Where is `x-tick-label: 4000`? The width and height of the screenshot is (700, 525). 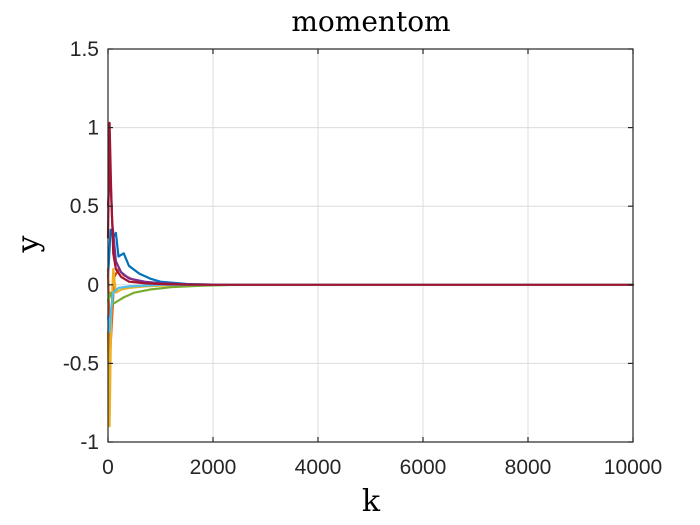
x-tick-label: 4000 is located at coordinates (318, 467).